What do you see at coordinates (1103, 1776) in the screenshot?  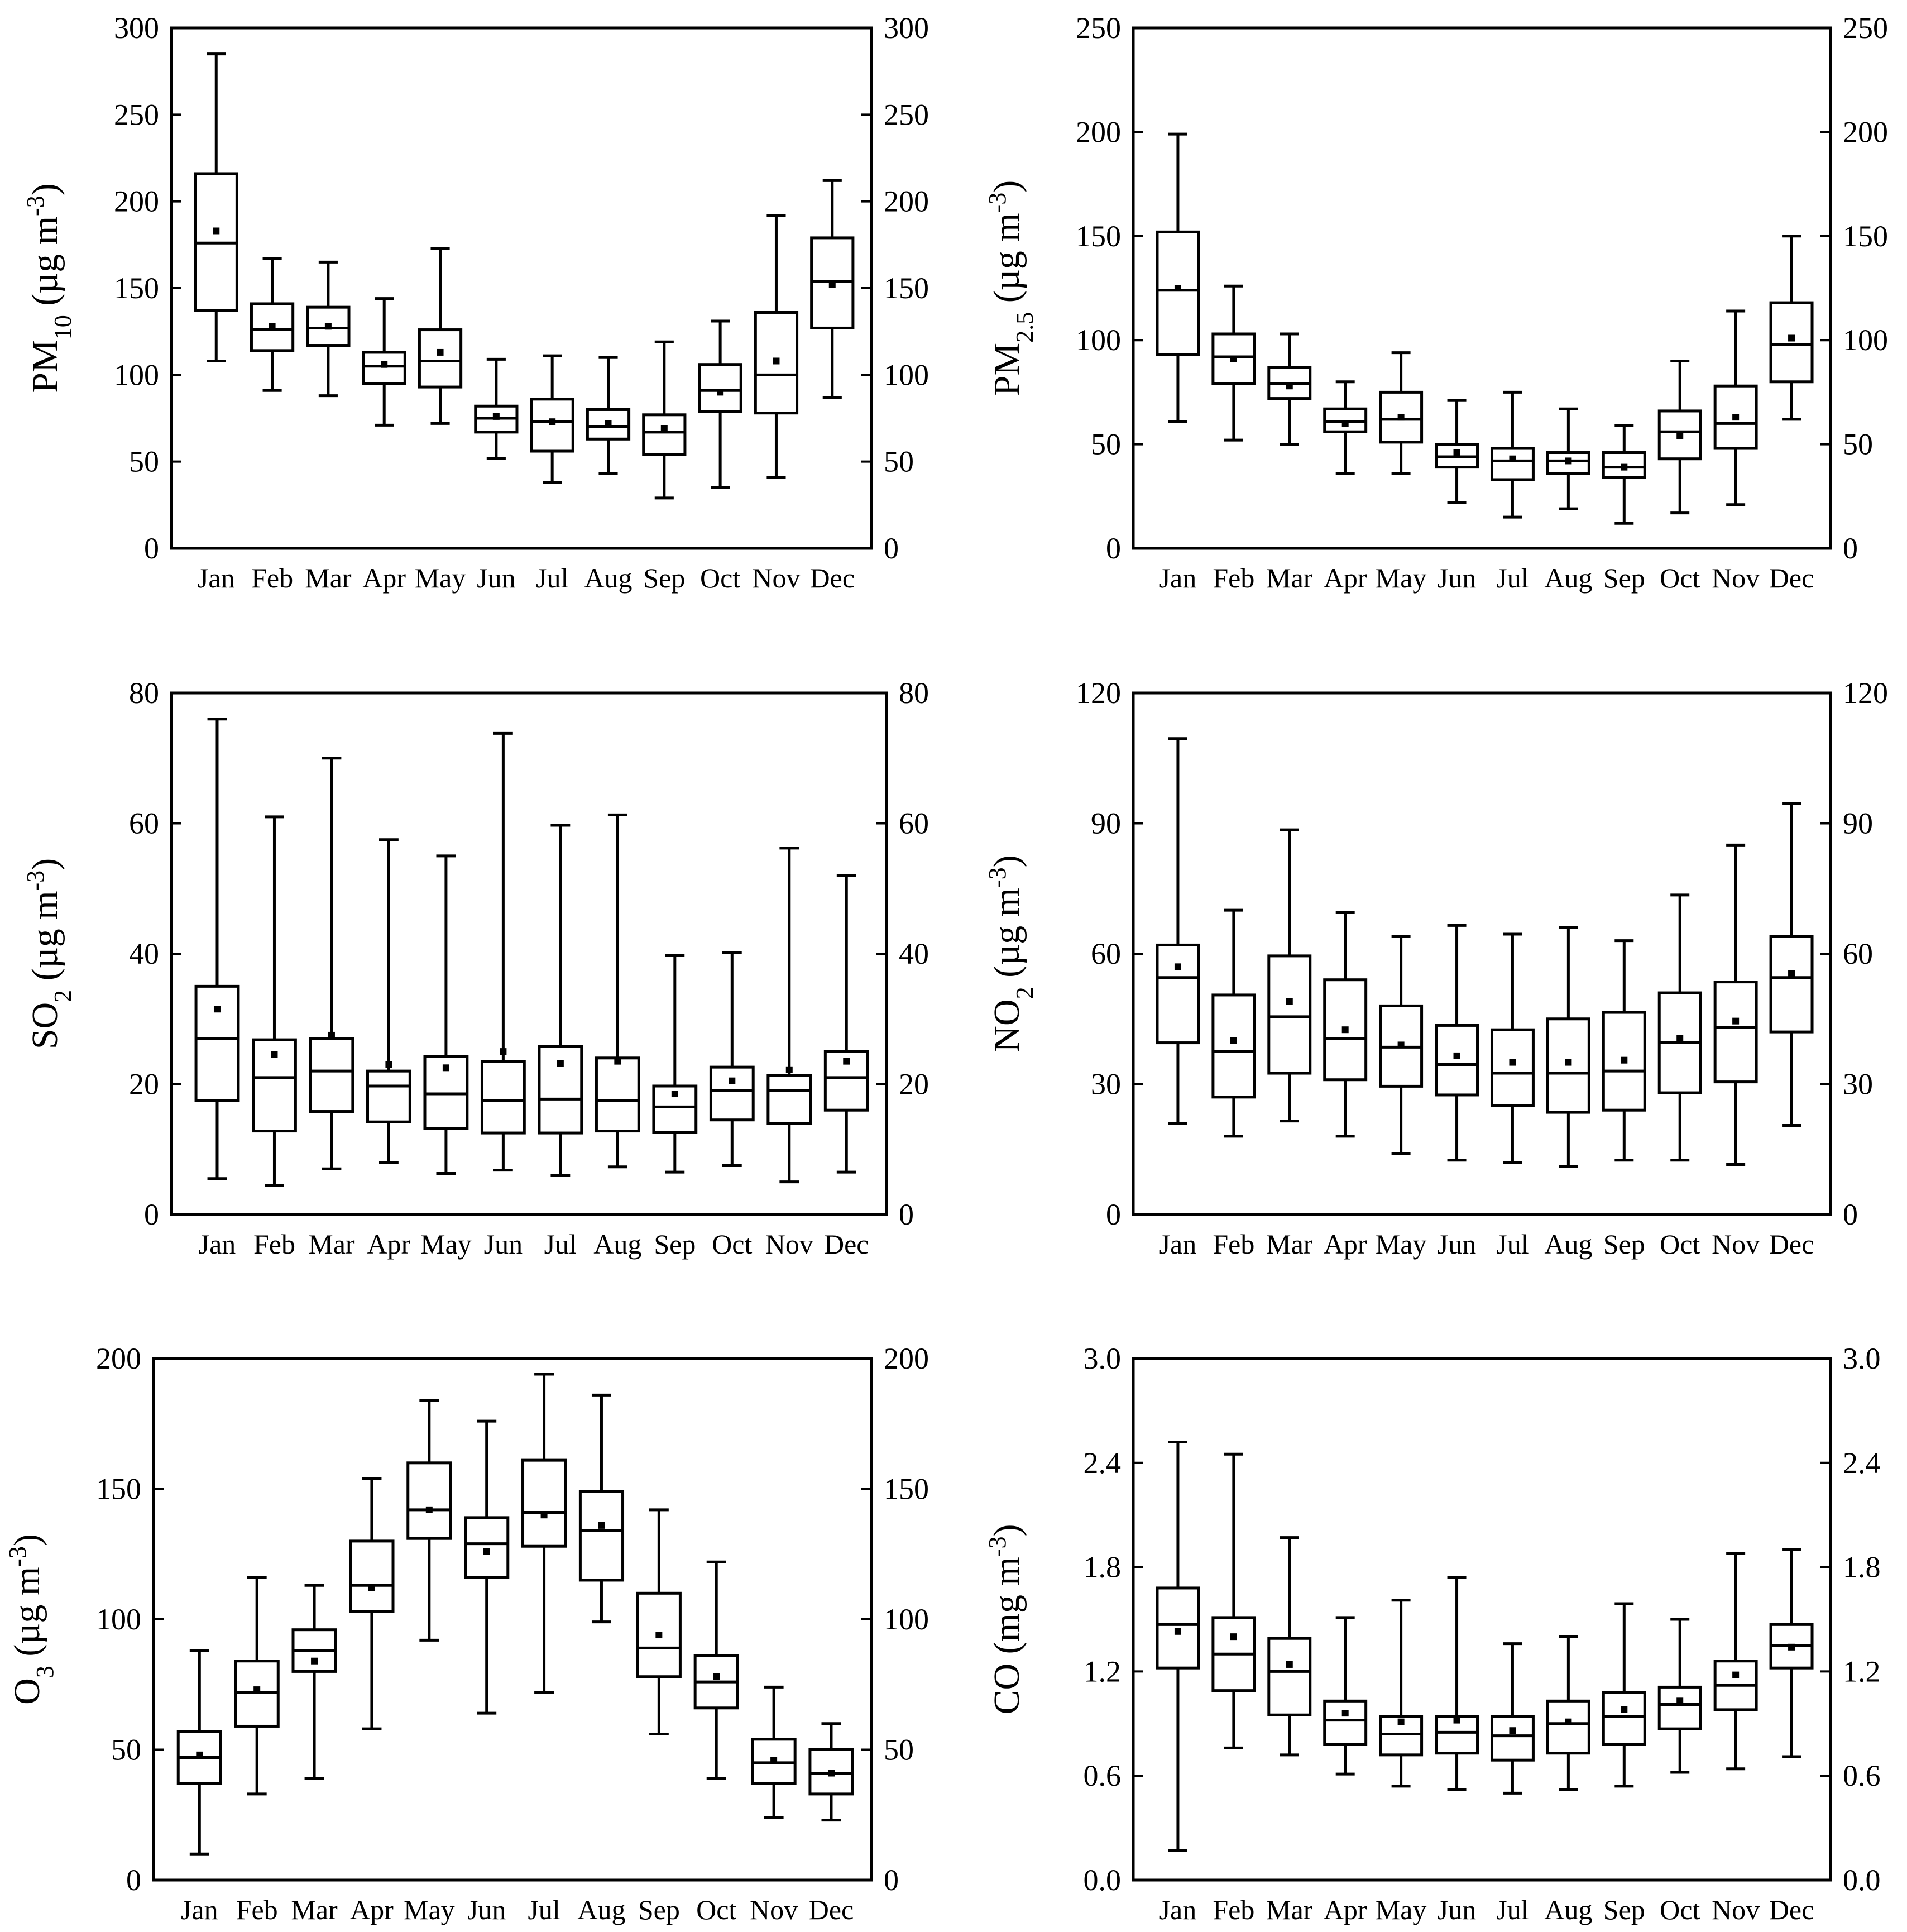 I see `y-tick-label-left: 0.6` at bounding box center [1103, 1776].